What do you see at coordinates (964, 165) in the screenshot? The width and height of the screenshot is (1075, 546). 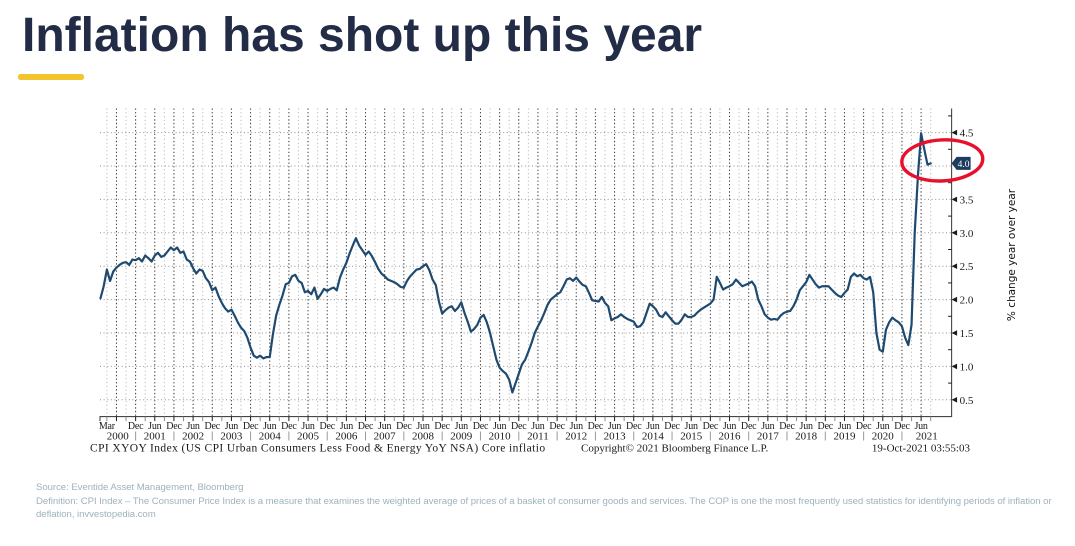 I see `last-value-tag-label: 4.0` at bounding box center [964, 165].